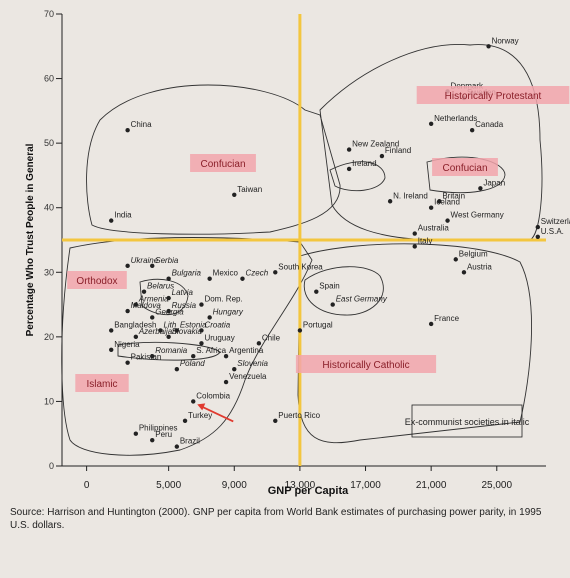 This screenshot has width=570, height=578. What do you see at coordinates (123, 215) in the screenshot?
I see `data-point-label: India` at bounding box center [123, 215].